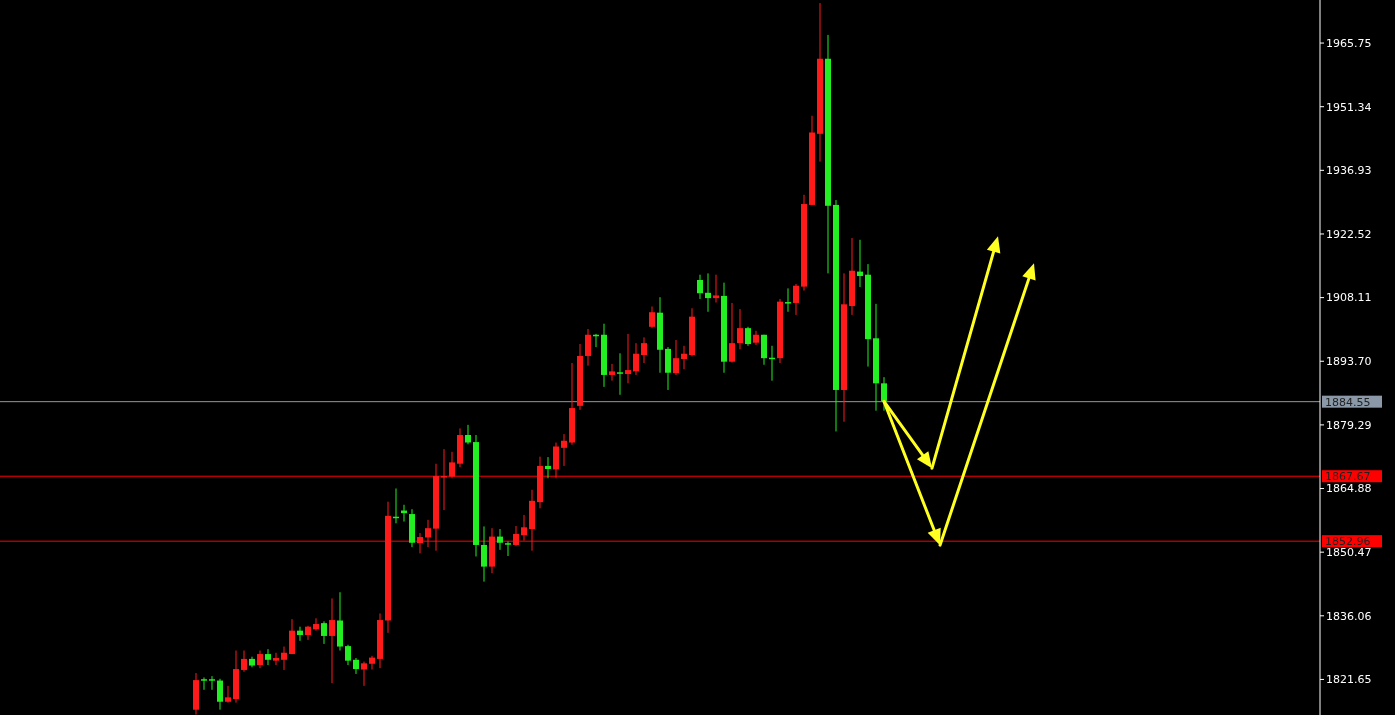 Image resolution: width=1395 pixels, height=715 pixels. Describe the element at coordinates (1349, 107) in the screenshot. I see `y-tick-label: 1951.34` at that location.